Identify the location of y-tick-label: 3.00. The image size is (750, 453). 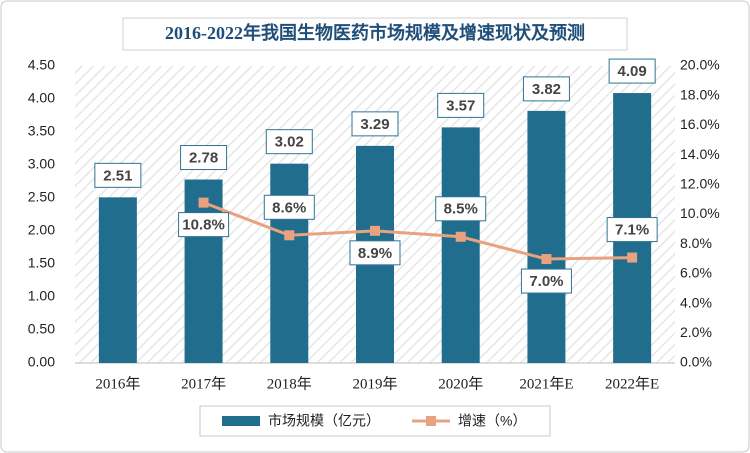
(41, 164).